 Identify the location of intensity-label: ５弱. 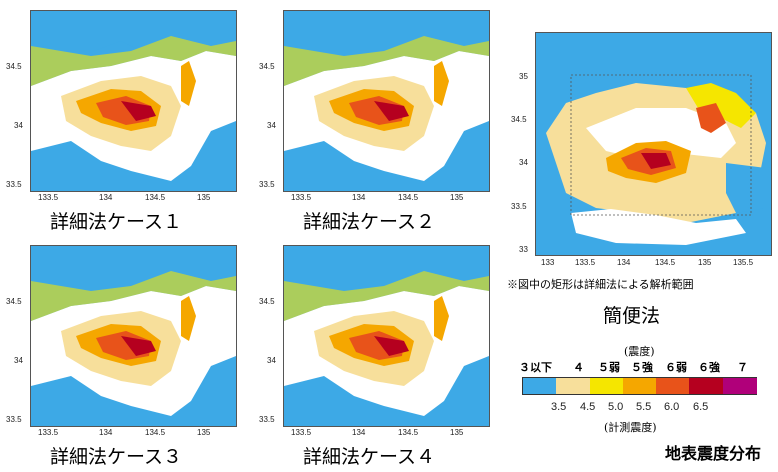
(609, 367).